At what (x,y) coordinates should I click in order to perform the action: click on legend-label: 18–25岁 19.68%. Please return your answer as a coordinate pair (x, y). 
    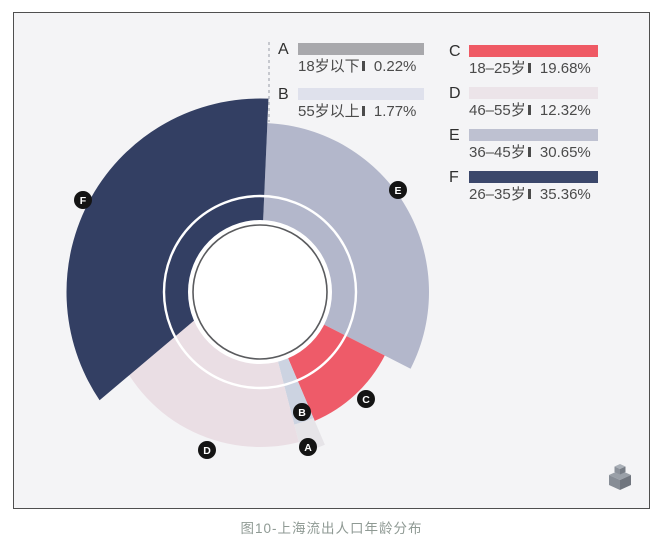
    Looking at the image, I should click on (530, 68).